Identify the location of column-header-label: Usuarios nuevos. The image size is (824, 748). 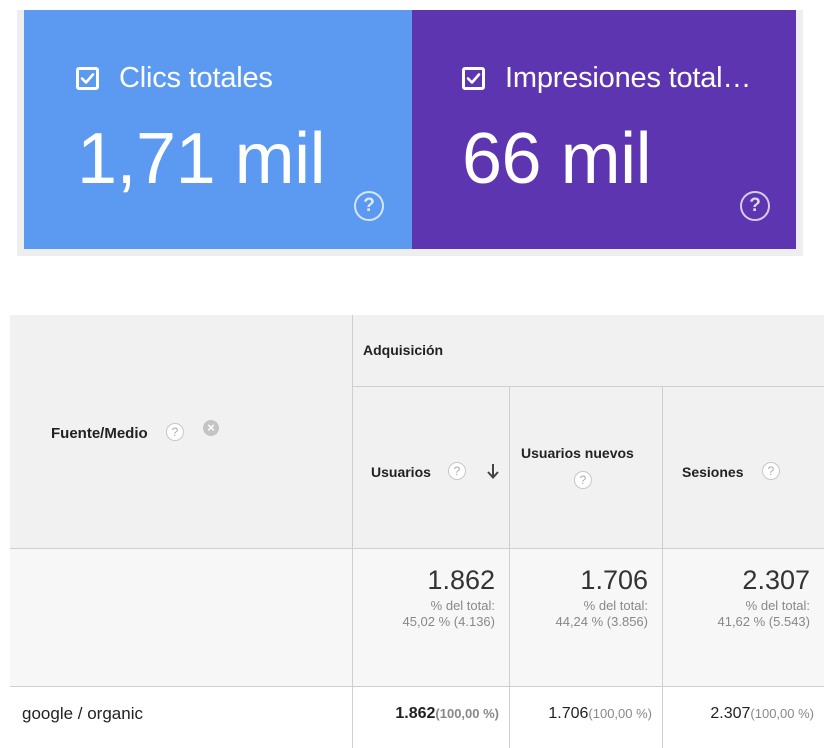
(577, 453).